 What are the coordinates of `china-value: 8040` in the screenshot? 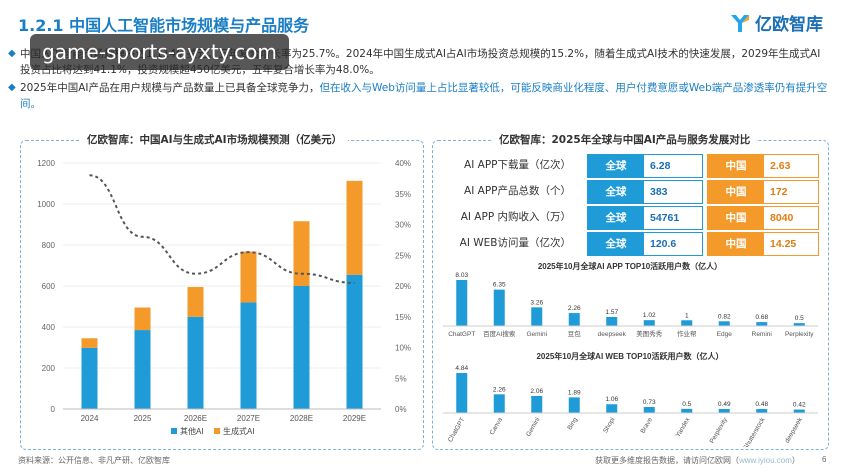 It's located at (782, 218).